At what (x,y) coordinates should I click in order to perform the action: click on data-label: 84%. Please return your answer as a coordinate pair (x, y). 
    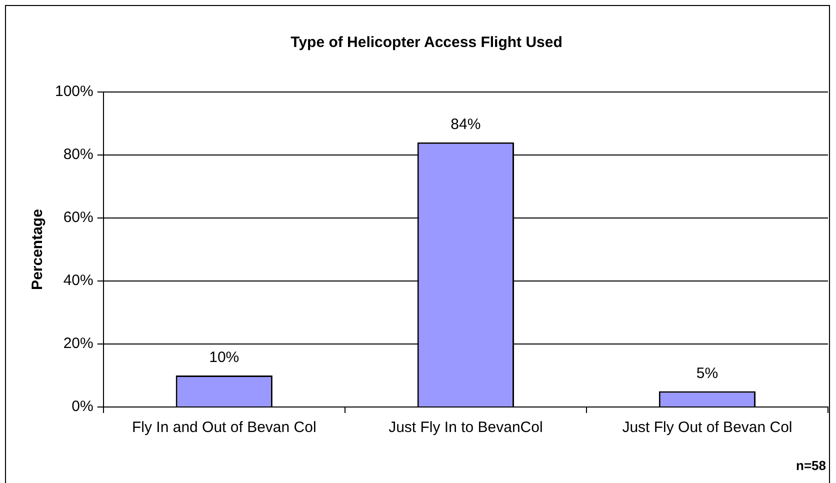
    Looking at the image, I should click on (465, 125).